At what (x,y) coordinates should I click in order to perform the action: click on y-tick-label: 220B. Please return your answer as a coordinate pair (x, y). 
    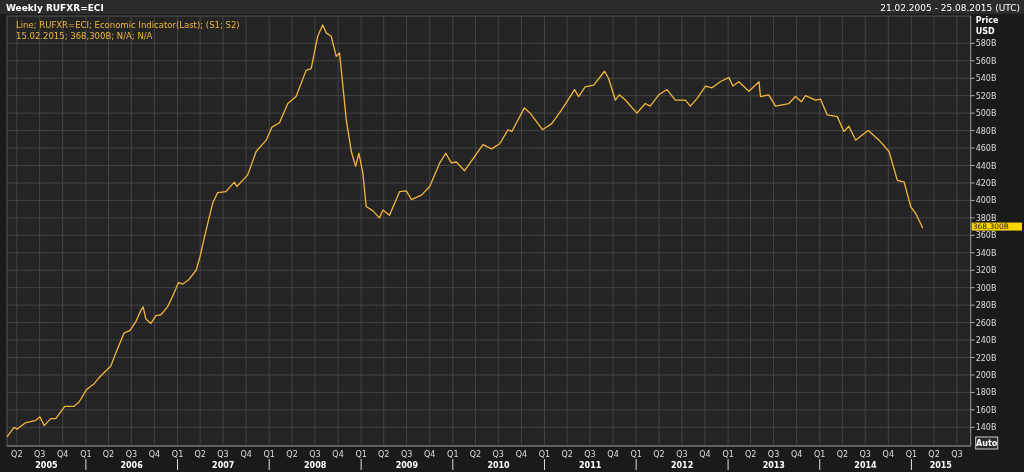
    Looking at the image, I should click on (986, 358).